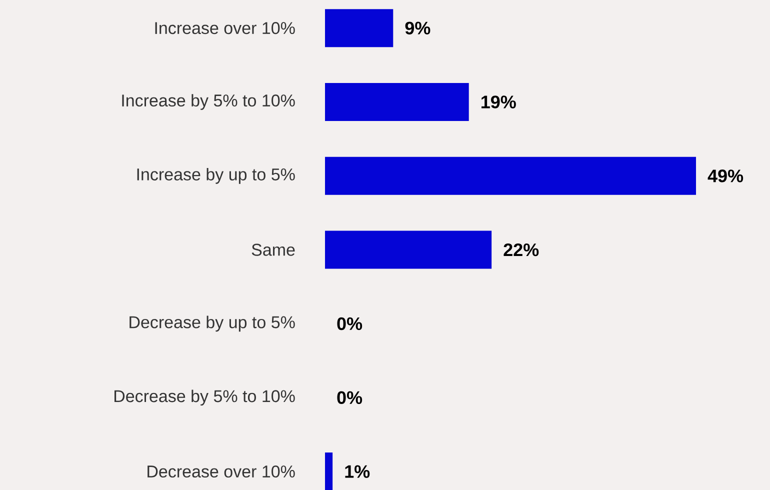 This screenshot has height=490, width=770. I want to click on y-tick-label: Decrease by up to 5%, so click(212, 324).